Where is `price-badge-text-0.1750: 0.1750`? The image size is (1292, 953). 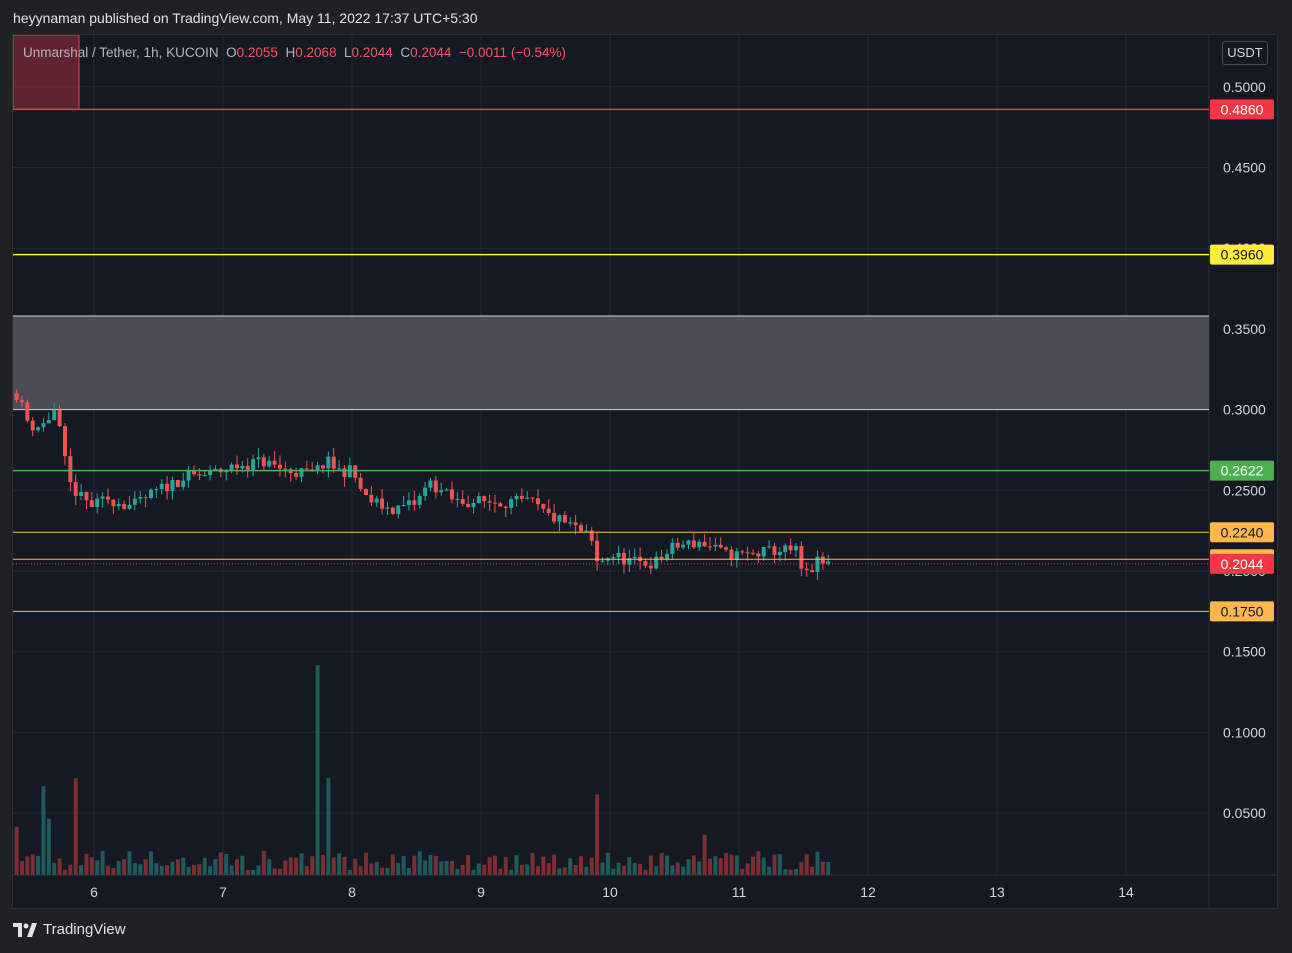 price-badge-text-0.1750: 0.1750 is located at coordinates (1242, 611).